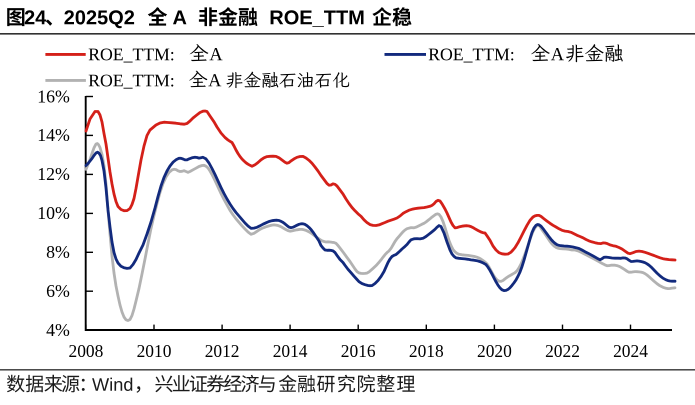 This screenshot has height=405, width=695. I want to click on svg-text: 2012, so click(222, 351).